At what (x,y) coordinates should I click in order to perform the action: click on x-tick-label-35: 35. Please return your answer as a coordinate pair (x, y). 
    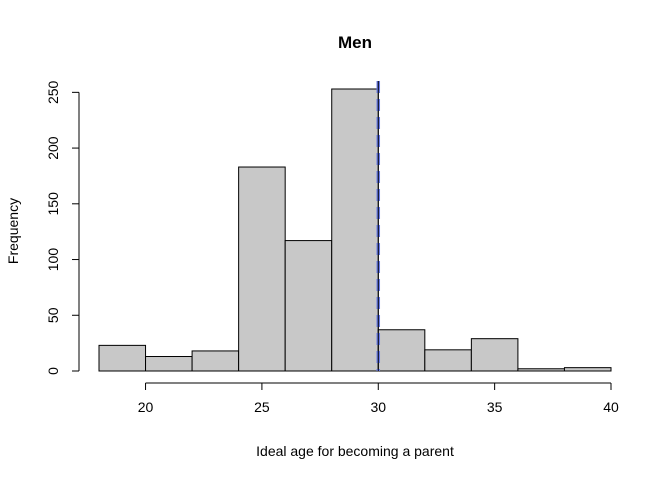
    Looking at the image, I should click on (495, 407).